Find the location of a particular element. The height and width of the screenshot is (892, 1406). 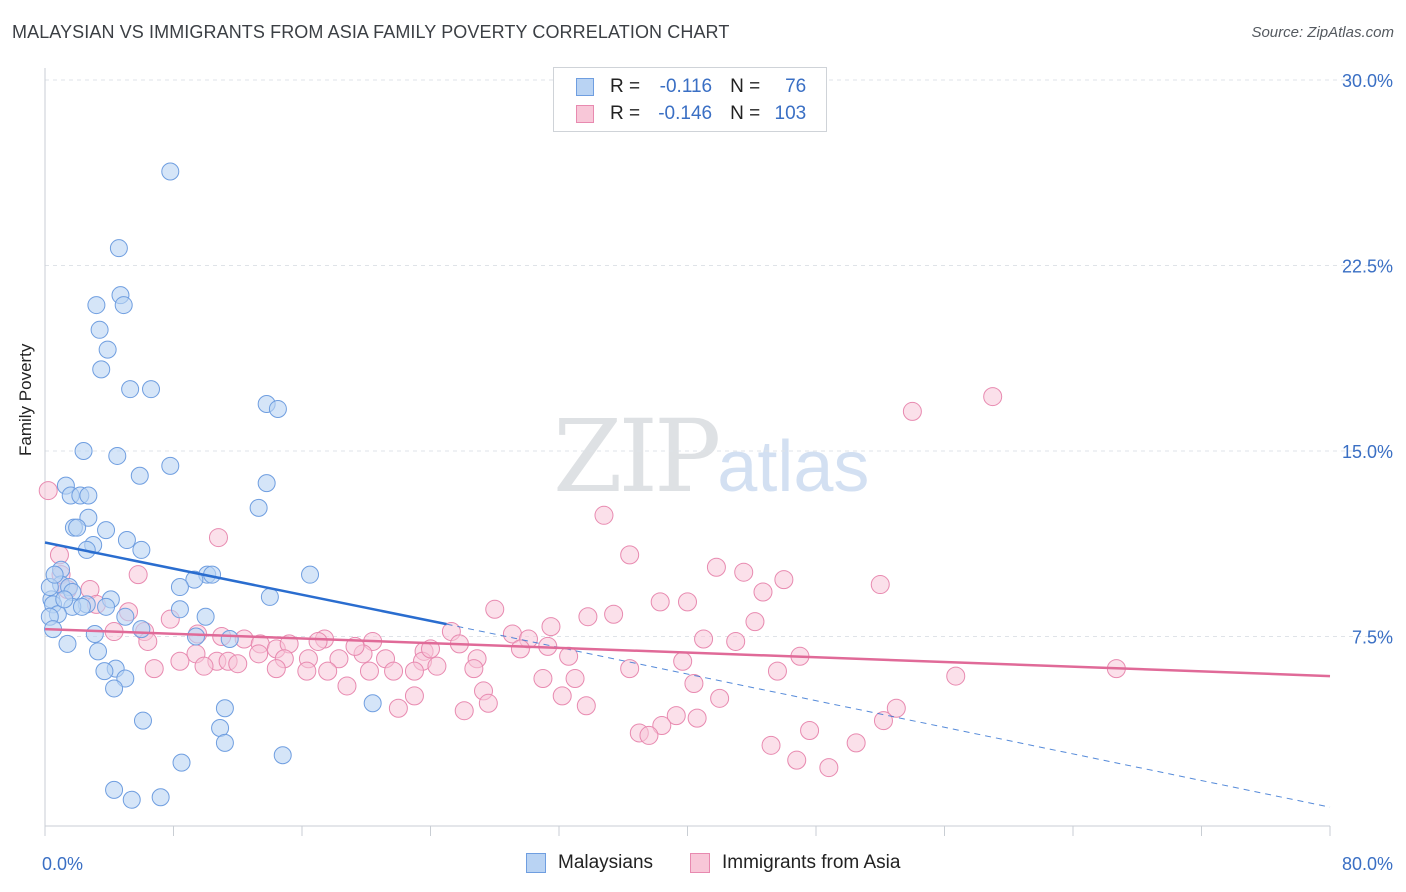

watermark-atlas: atlas is located at coordinates (793, 467).